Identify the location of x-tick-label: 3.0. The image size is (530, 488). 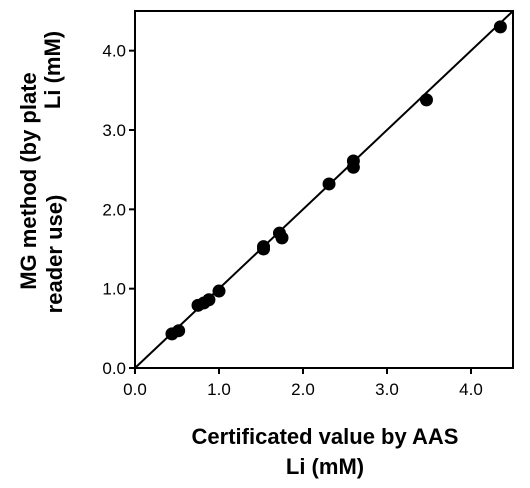
(387, 389).